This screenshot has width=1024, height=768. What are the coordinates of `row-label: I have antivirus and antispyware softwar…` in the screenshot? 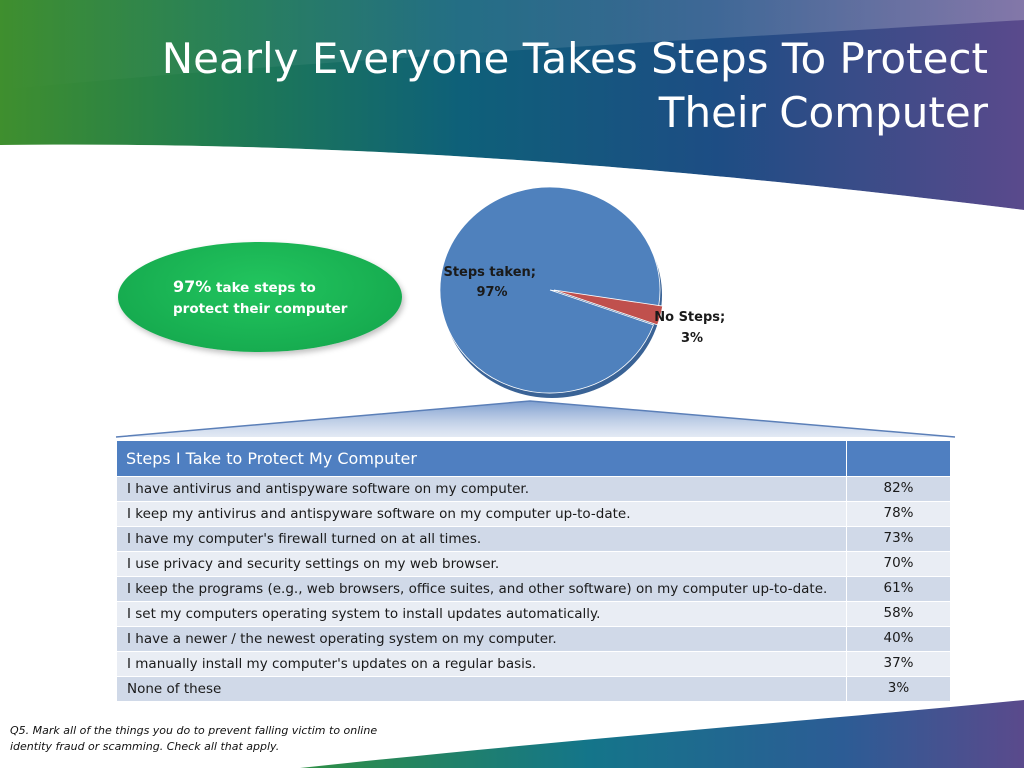 It's located at (481, 489).